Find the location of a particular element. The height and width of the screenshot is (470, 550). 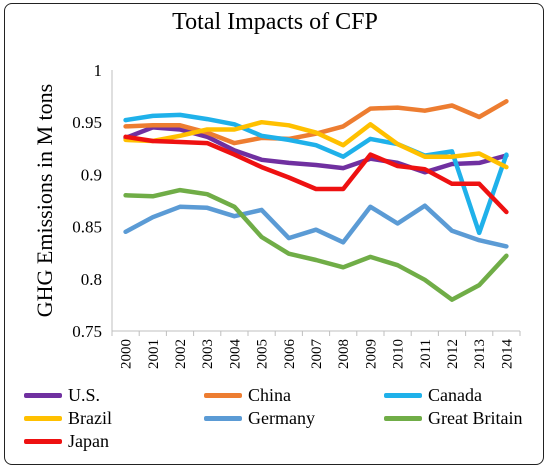

x-tick-label: 2013 is located at coordinates (480, 354).